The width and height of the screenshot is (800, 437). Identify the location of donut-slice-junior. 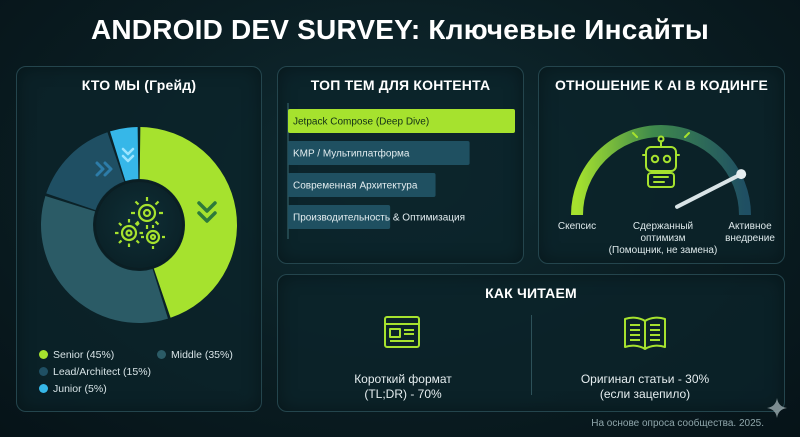
(124, 154).